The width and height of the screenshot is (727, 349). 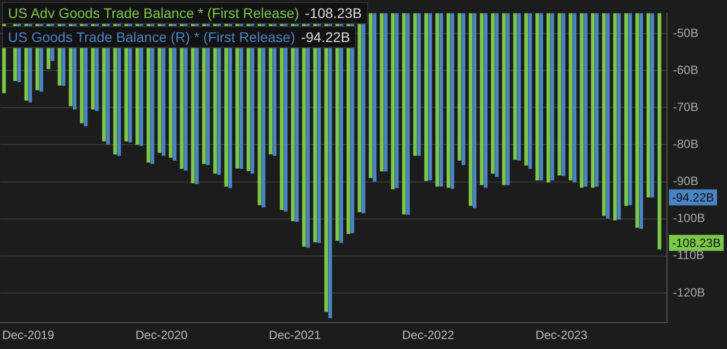 I want to click on x-tick-label: Dec-2021, so click(x=295, y=335).